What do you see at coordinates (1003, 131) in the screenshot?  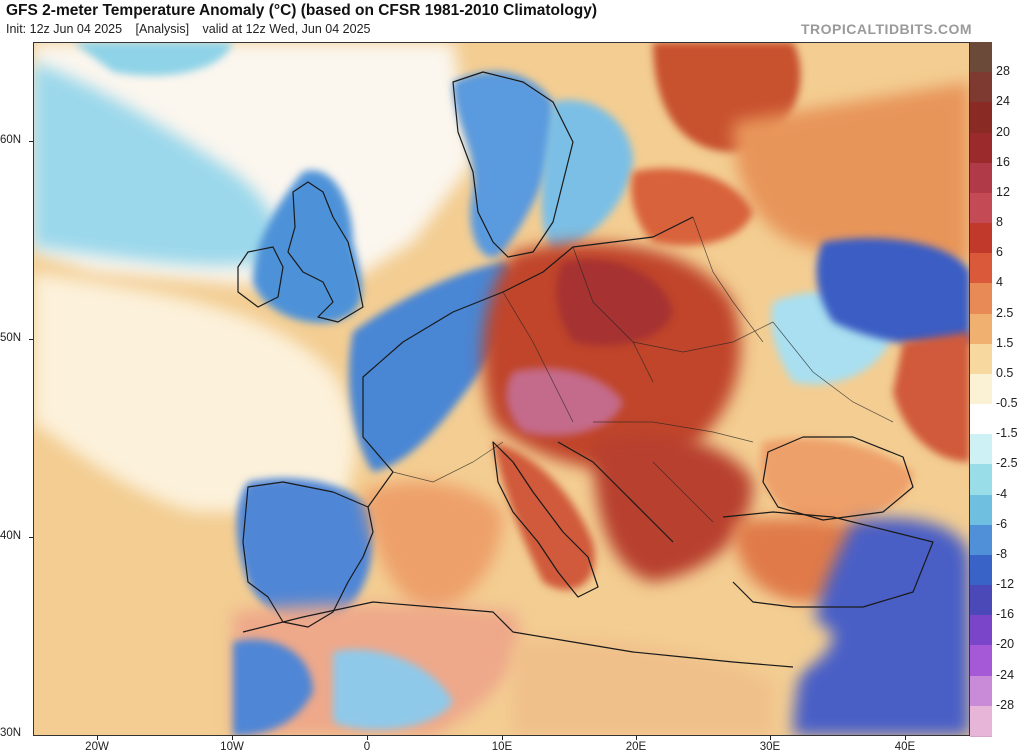 I see `legend-label: 20` at bounding box center [1003, 131].